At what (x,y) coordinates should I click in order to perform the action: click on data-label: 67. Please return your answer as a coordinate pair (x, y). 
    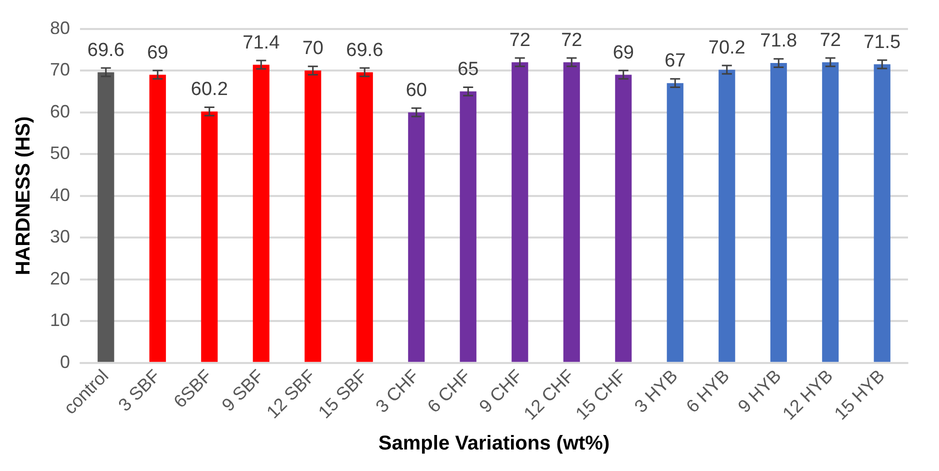
    Looking at the image, I should click on (675, 61).